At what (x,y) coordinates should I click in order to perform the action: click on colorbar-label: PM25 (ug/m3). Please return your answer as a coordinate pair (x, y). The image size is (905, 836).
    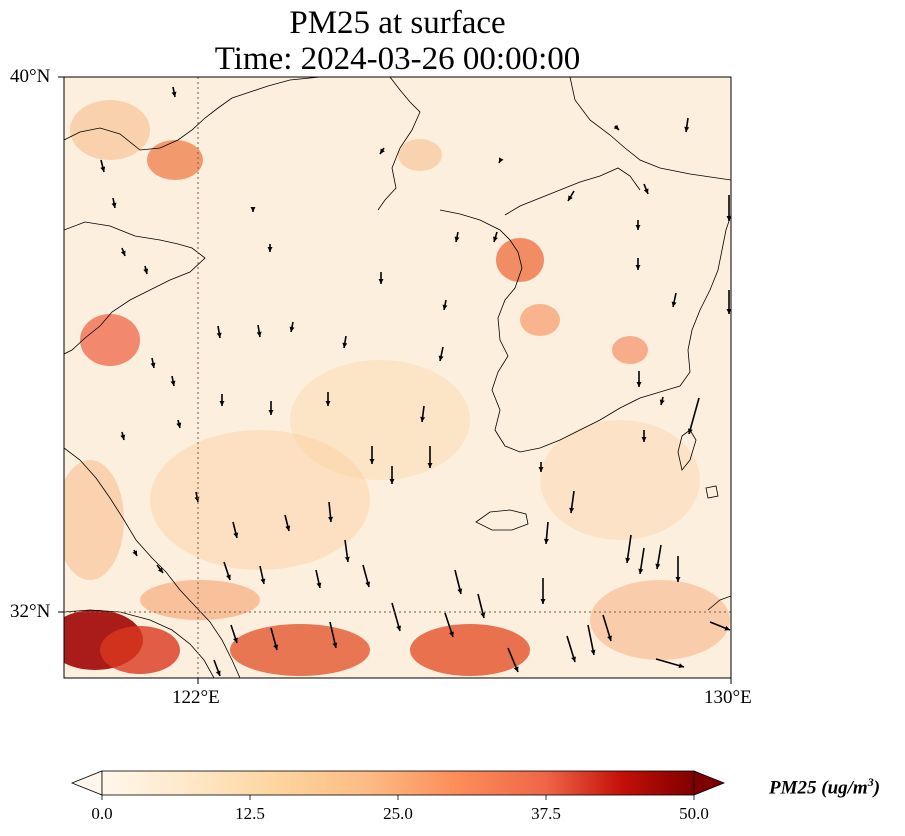
    Looking at the image, I should click on (824, 787).